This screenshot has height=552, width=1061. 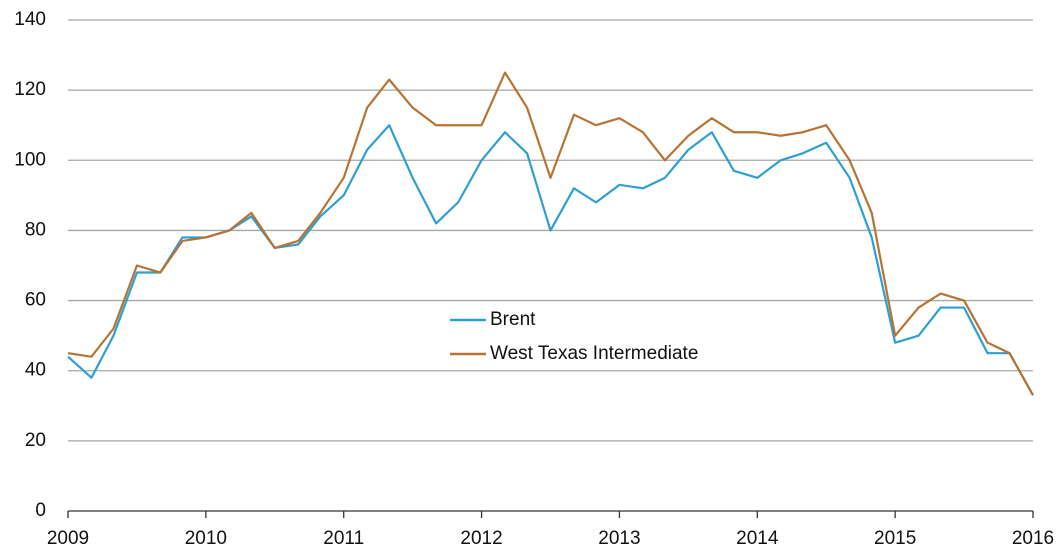 I want to click on y-tick-label: 140, so click(x=30, y=19).